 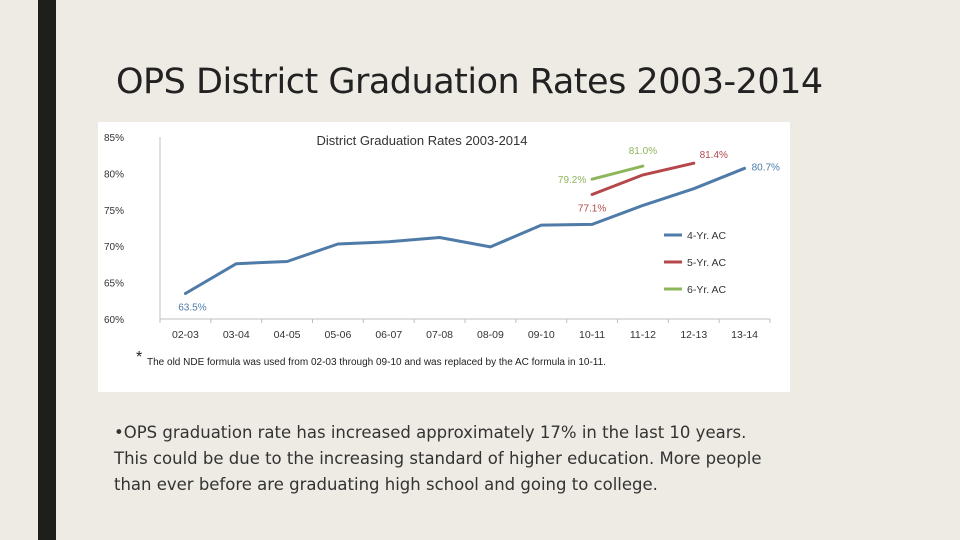 I want to click on x-tick-label: 07-08, so click(x=439, y=335).